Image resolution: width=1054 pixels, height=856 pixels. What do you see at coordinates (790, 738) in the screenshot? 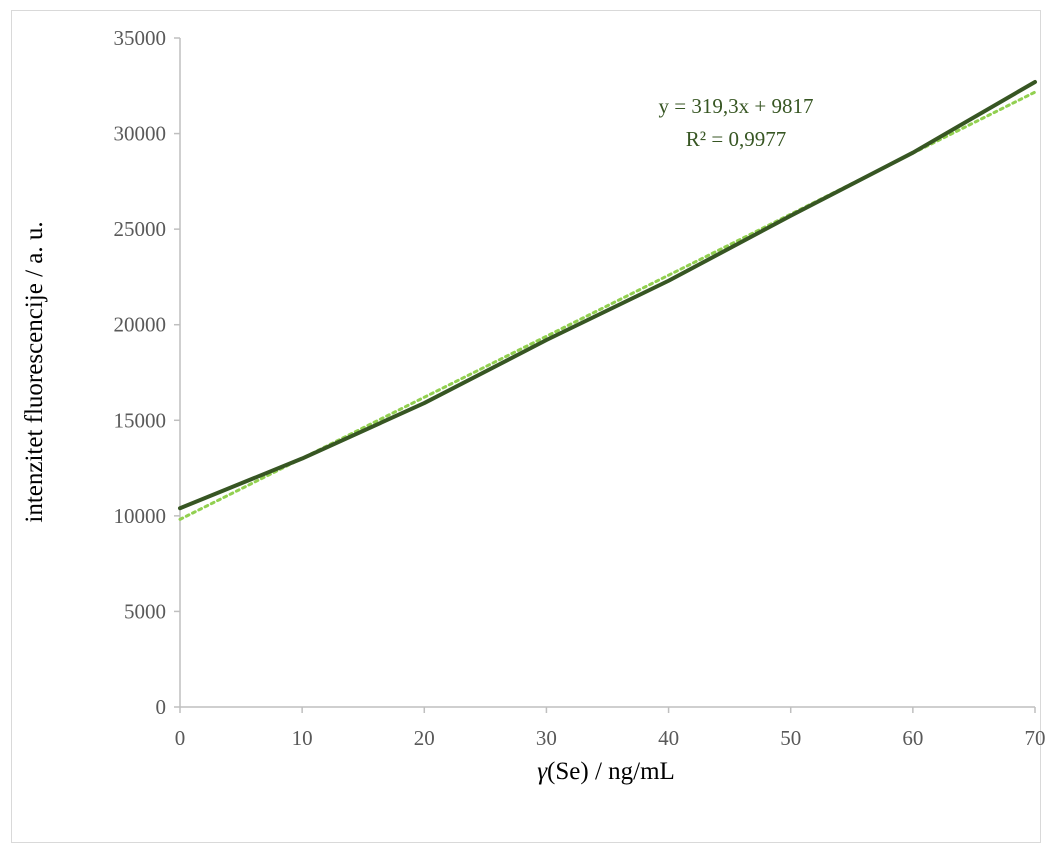
I see `x-tick-label: 50` at bounding box center [790, 738].